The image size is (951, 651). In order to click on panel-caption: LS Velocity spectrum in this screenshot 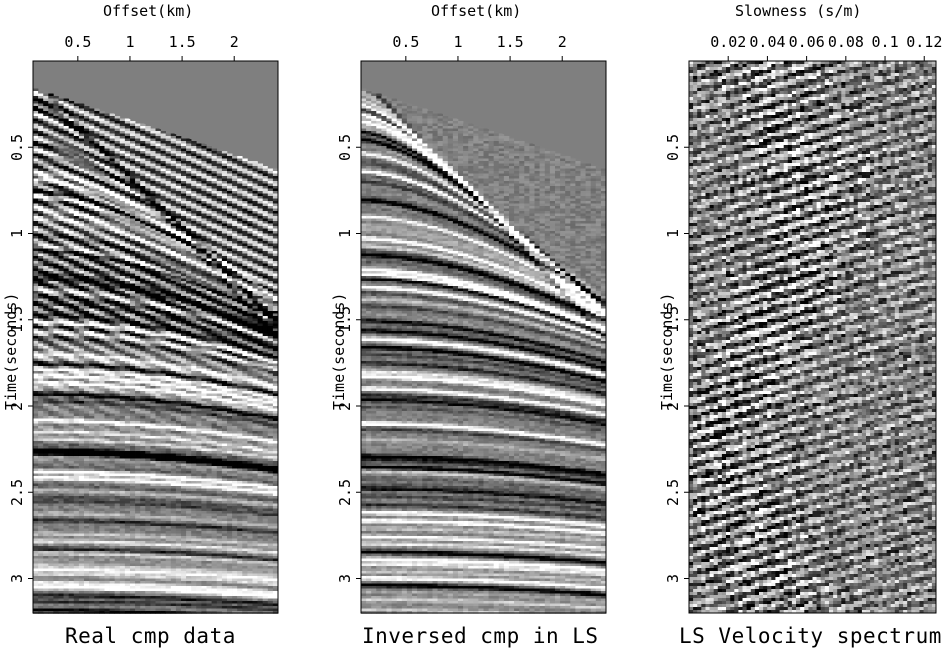, I will do `click(810, 636)`.